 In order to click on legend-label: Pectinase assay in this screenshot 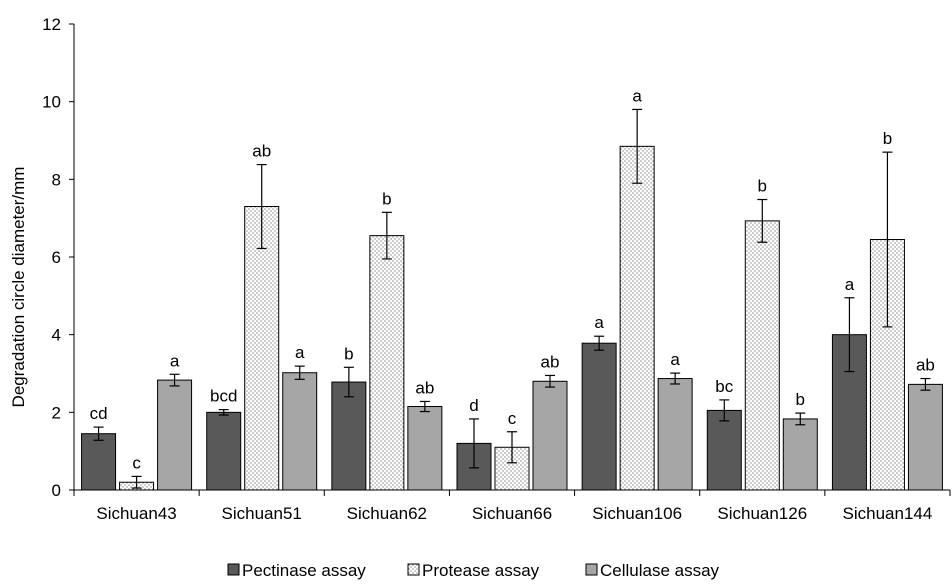, I will do `click(304, 570)`.